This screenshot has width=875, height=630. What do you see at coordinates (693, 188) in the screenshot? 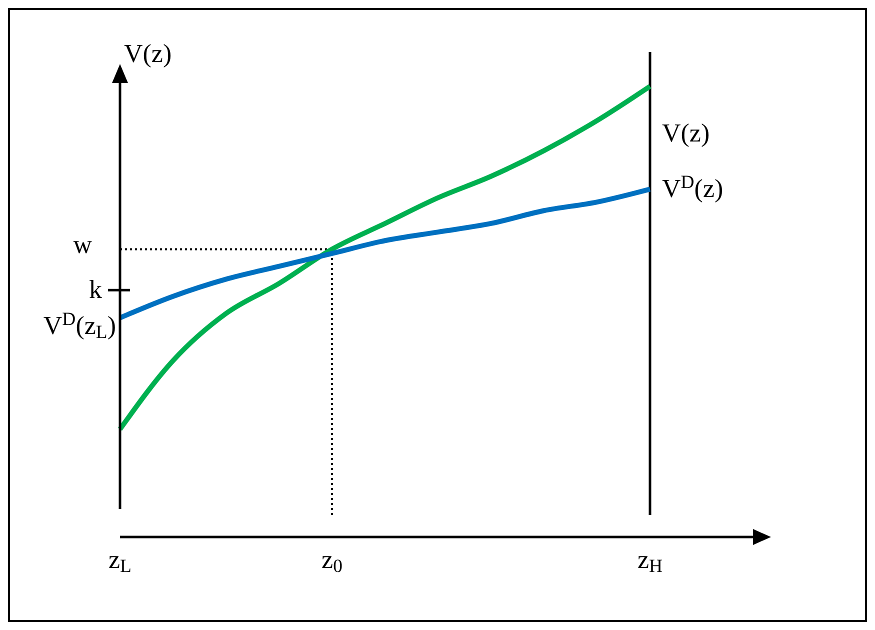
I see `series-label: V$^{D}$(z)` at bounding box center [693, 188].